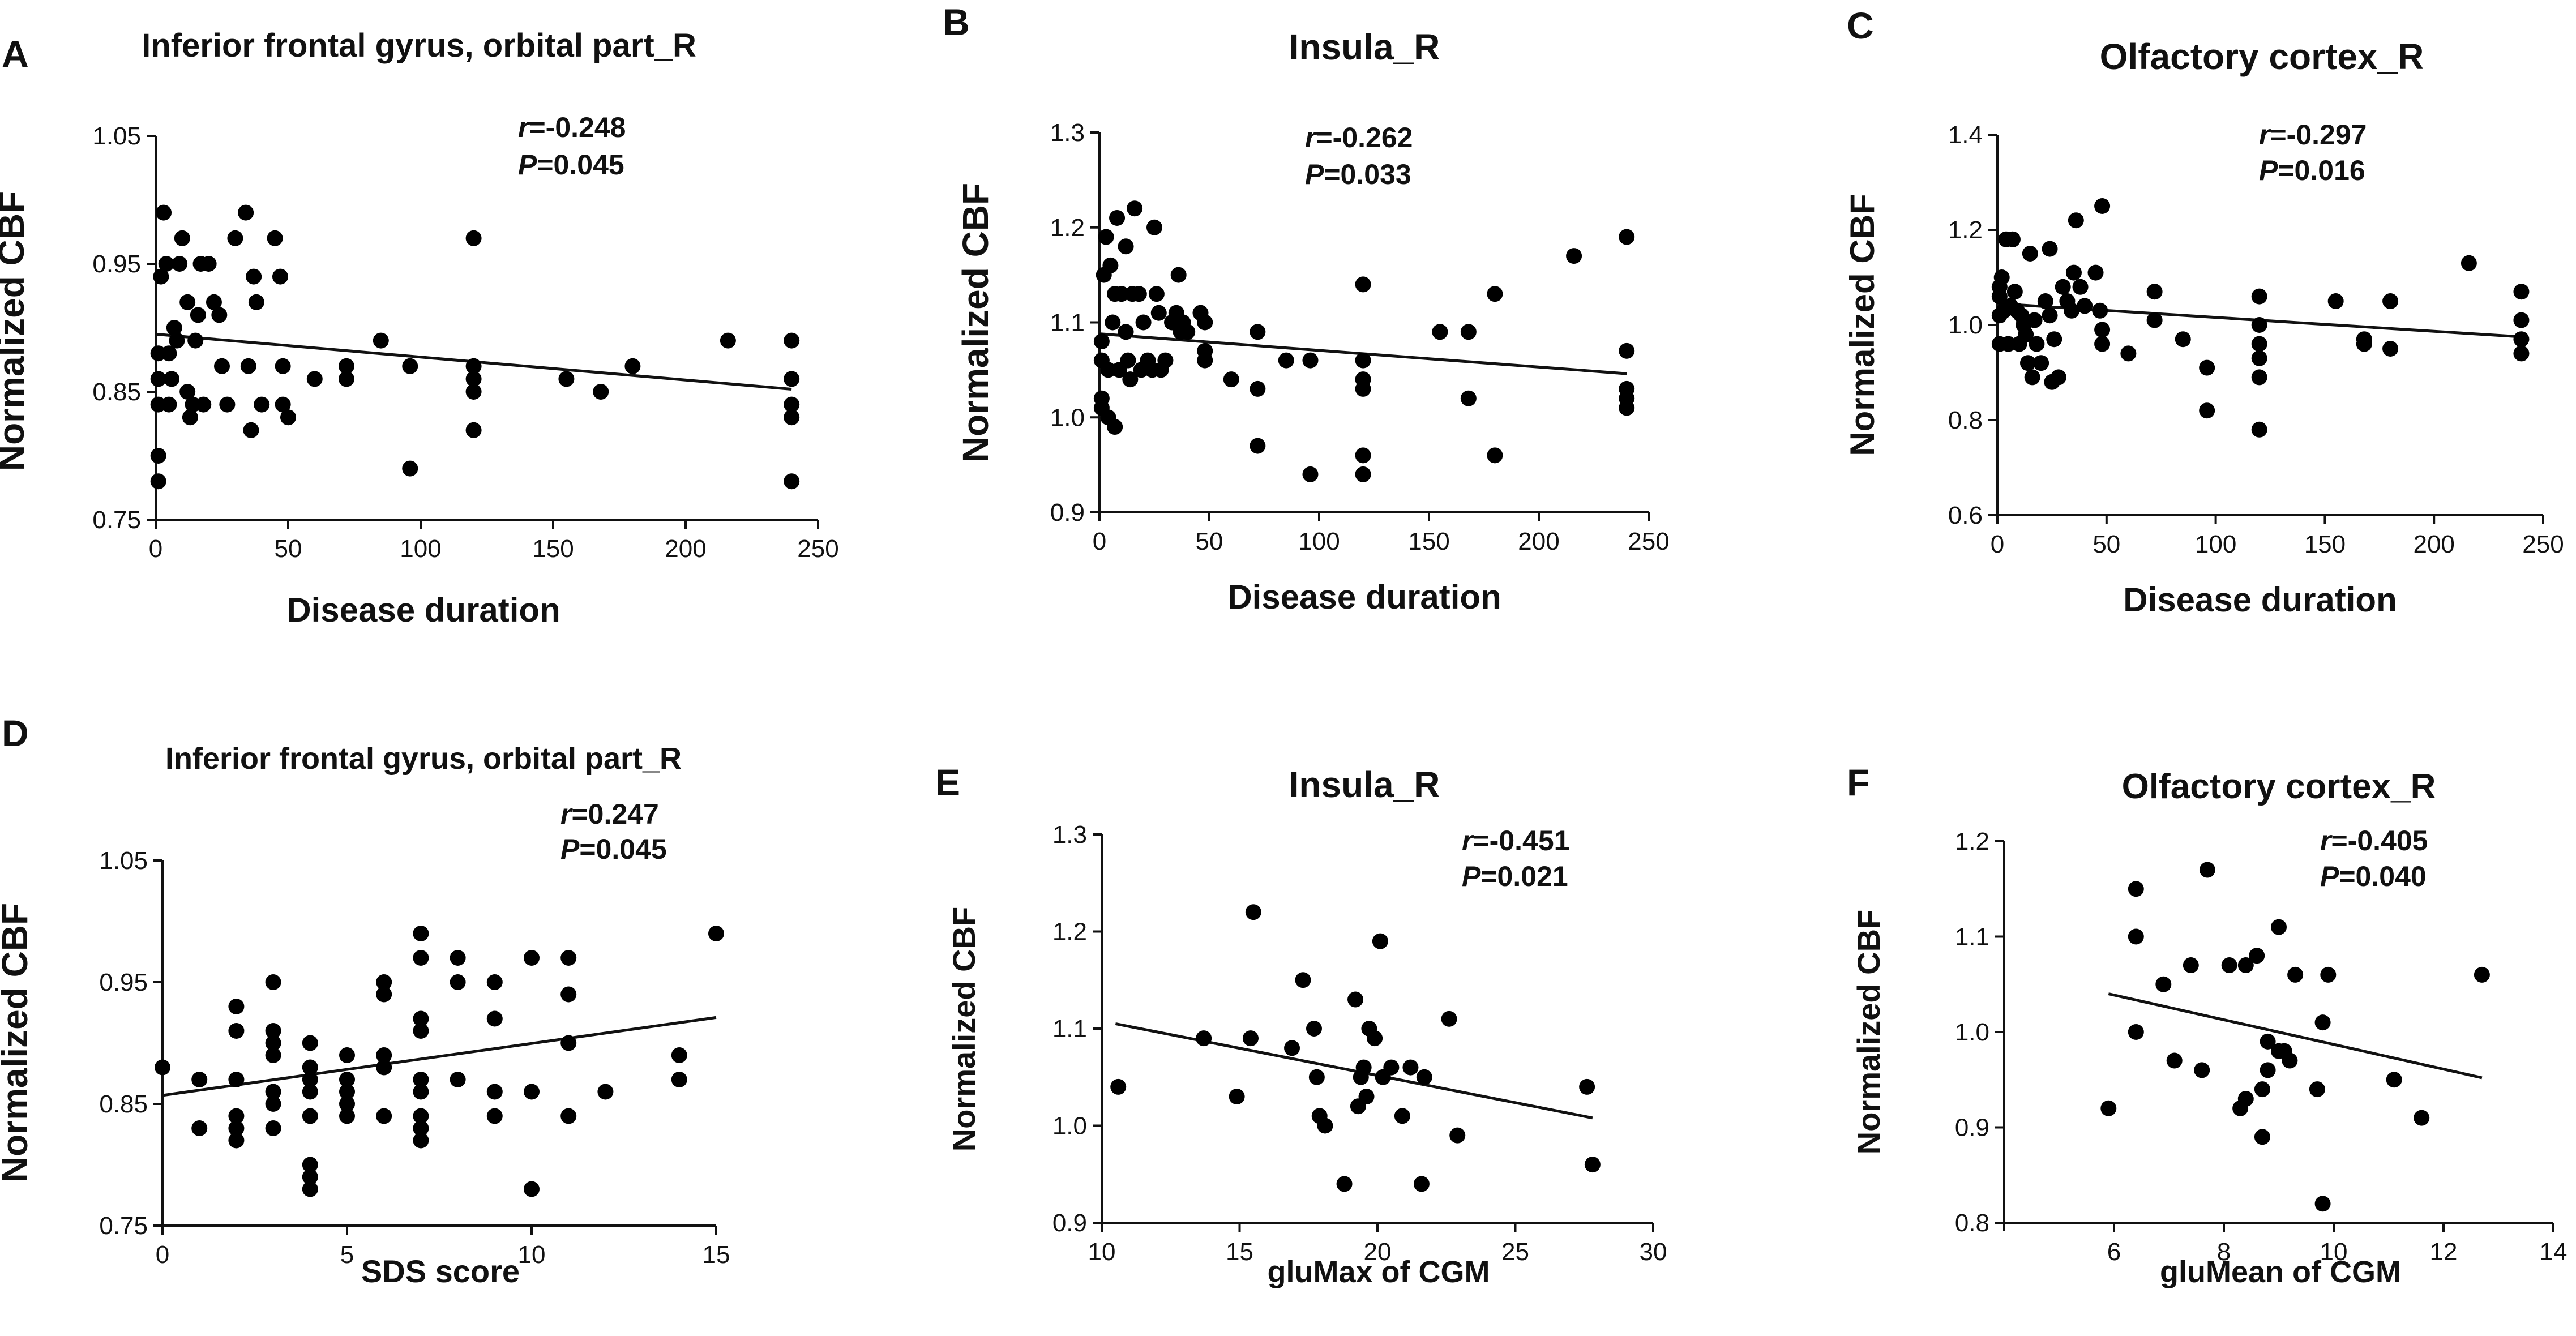  What do you see at coordinates (1069, 835) in the screenshot?
I see `y-tick-label: 1.3` at bounding box center [1069, 835].